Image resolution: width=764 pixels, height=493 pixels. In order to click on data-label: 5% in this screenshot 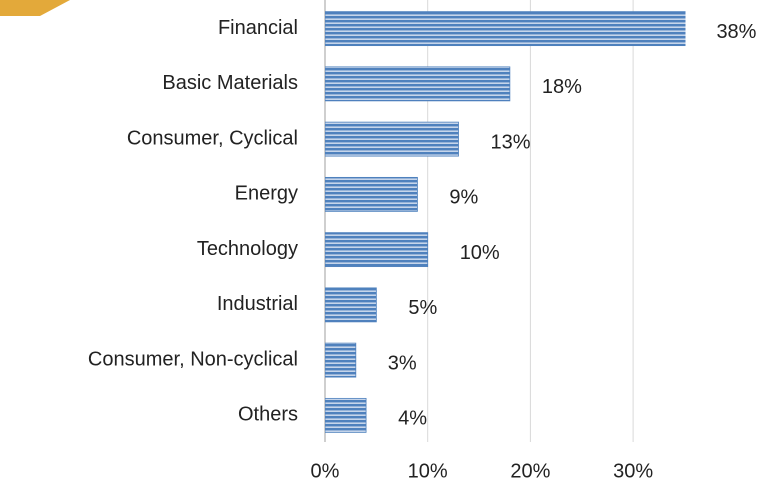, I will do `click(422, 308)`.